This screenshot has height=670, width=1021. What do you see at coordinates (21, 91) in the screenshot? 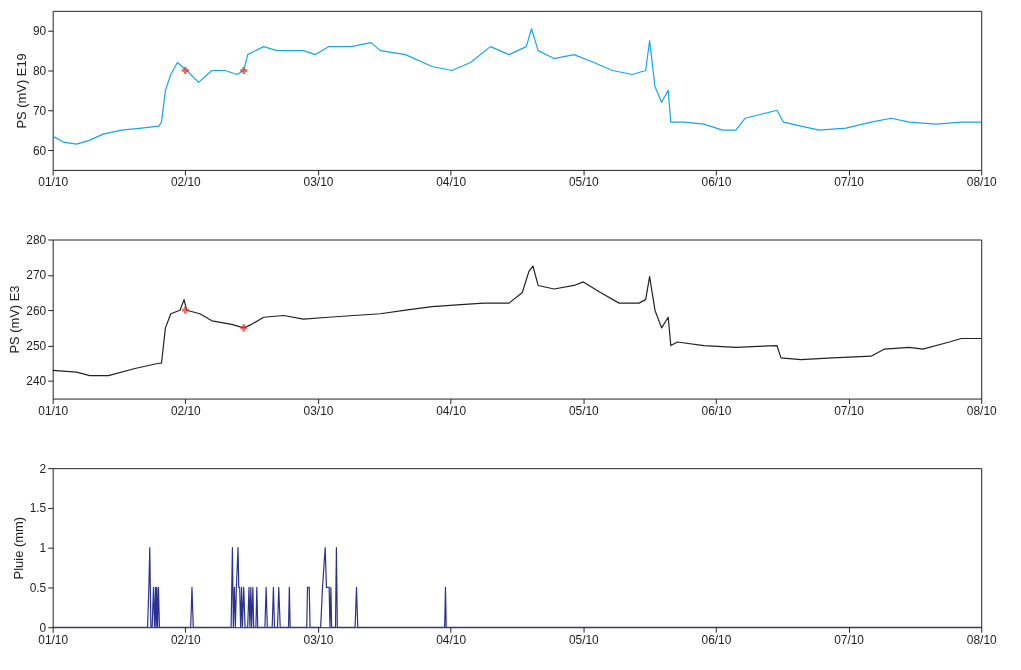
I see `y-axis-title: PS (mV) E19` at bounding box center [21, 91].